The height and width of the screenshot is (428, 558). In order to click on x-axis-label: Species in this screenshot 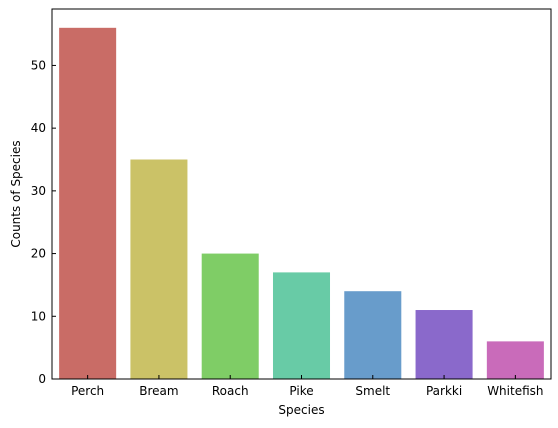, I will do `click(301, 410)`.